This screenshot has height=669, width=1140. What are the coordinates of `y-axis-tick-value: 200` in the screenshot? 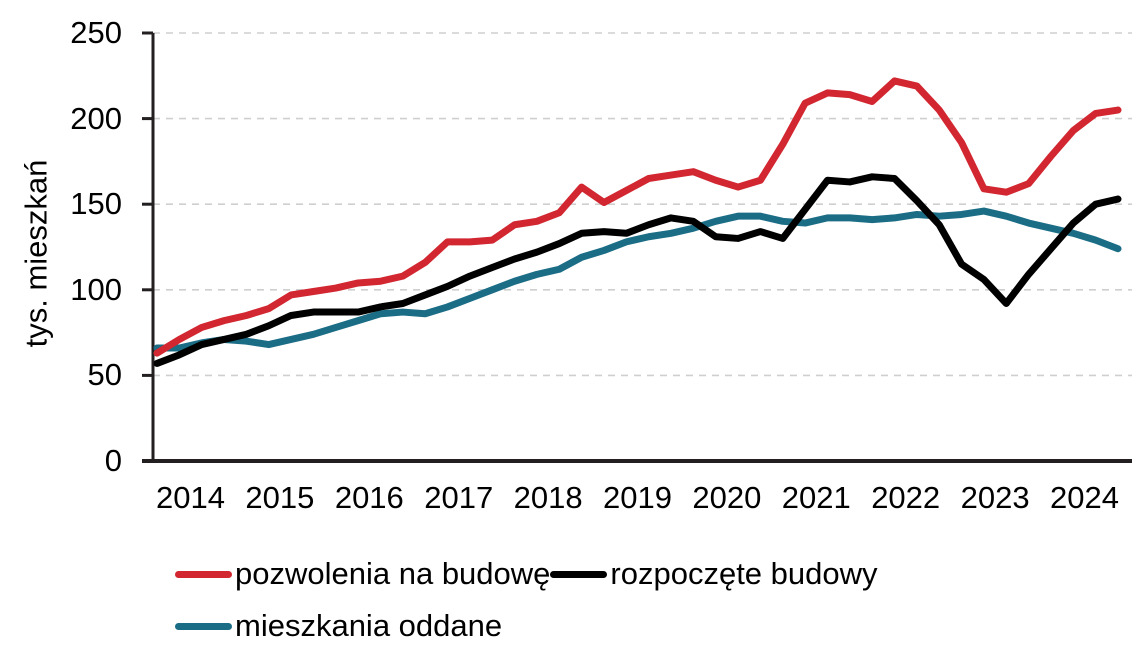 It's located at (96, 118).